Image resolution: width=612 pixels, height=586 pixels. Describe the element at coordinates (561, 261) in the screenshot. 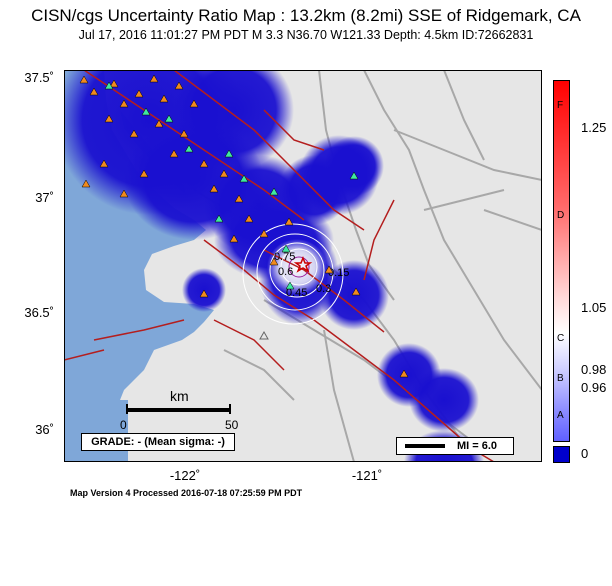

I see `color-bar` at that location.